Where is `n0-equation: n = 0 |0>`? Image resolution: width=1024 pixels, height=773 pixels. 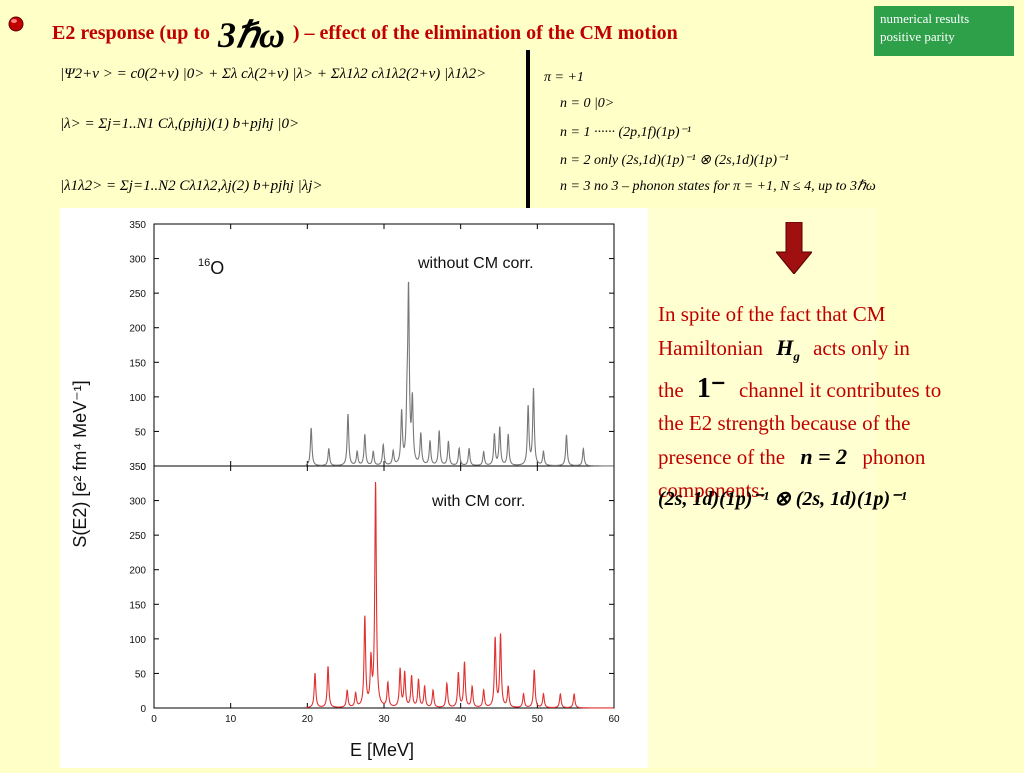
n0-equation: n = 0 |0> is located at coordinates (587, 103).